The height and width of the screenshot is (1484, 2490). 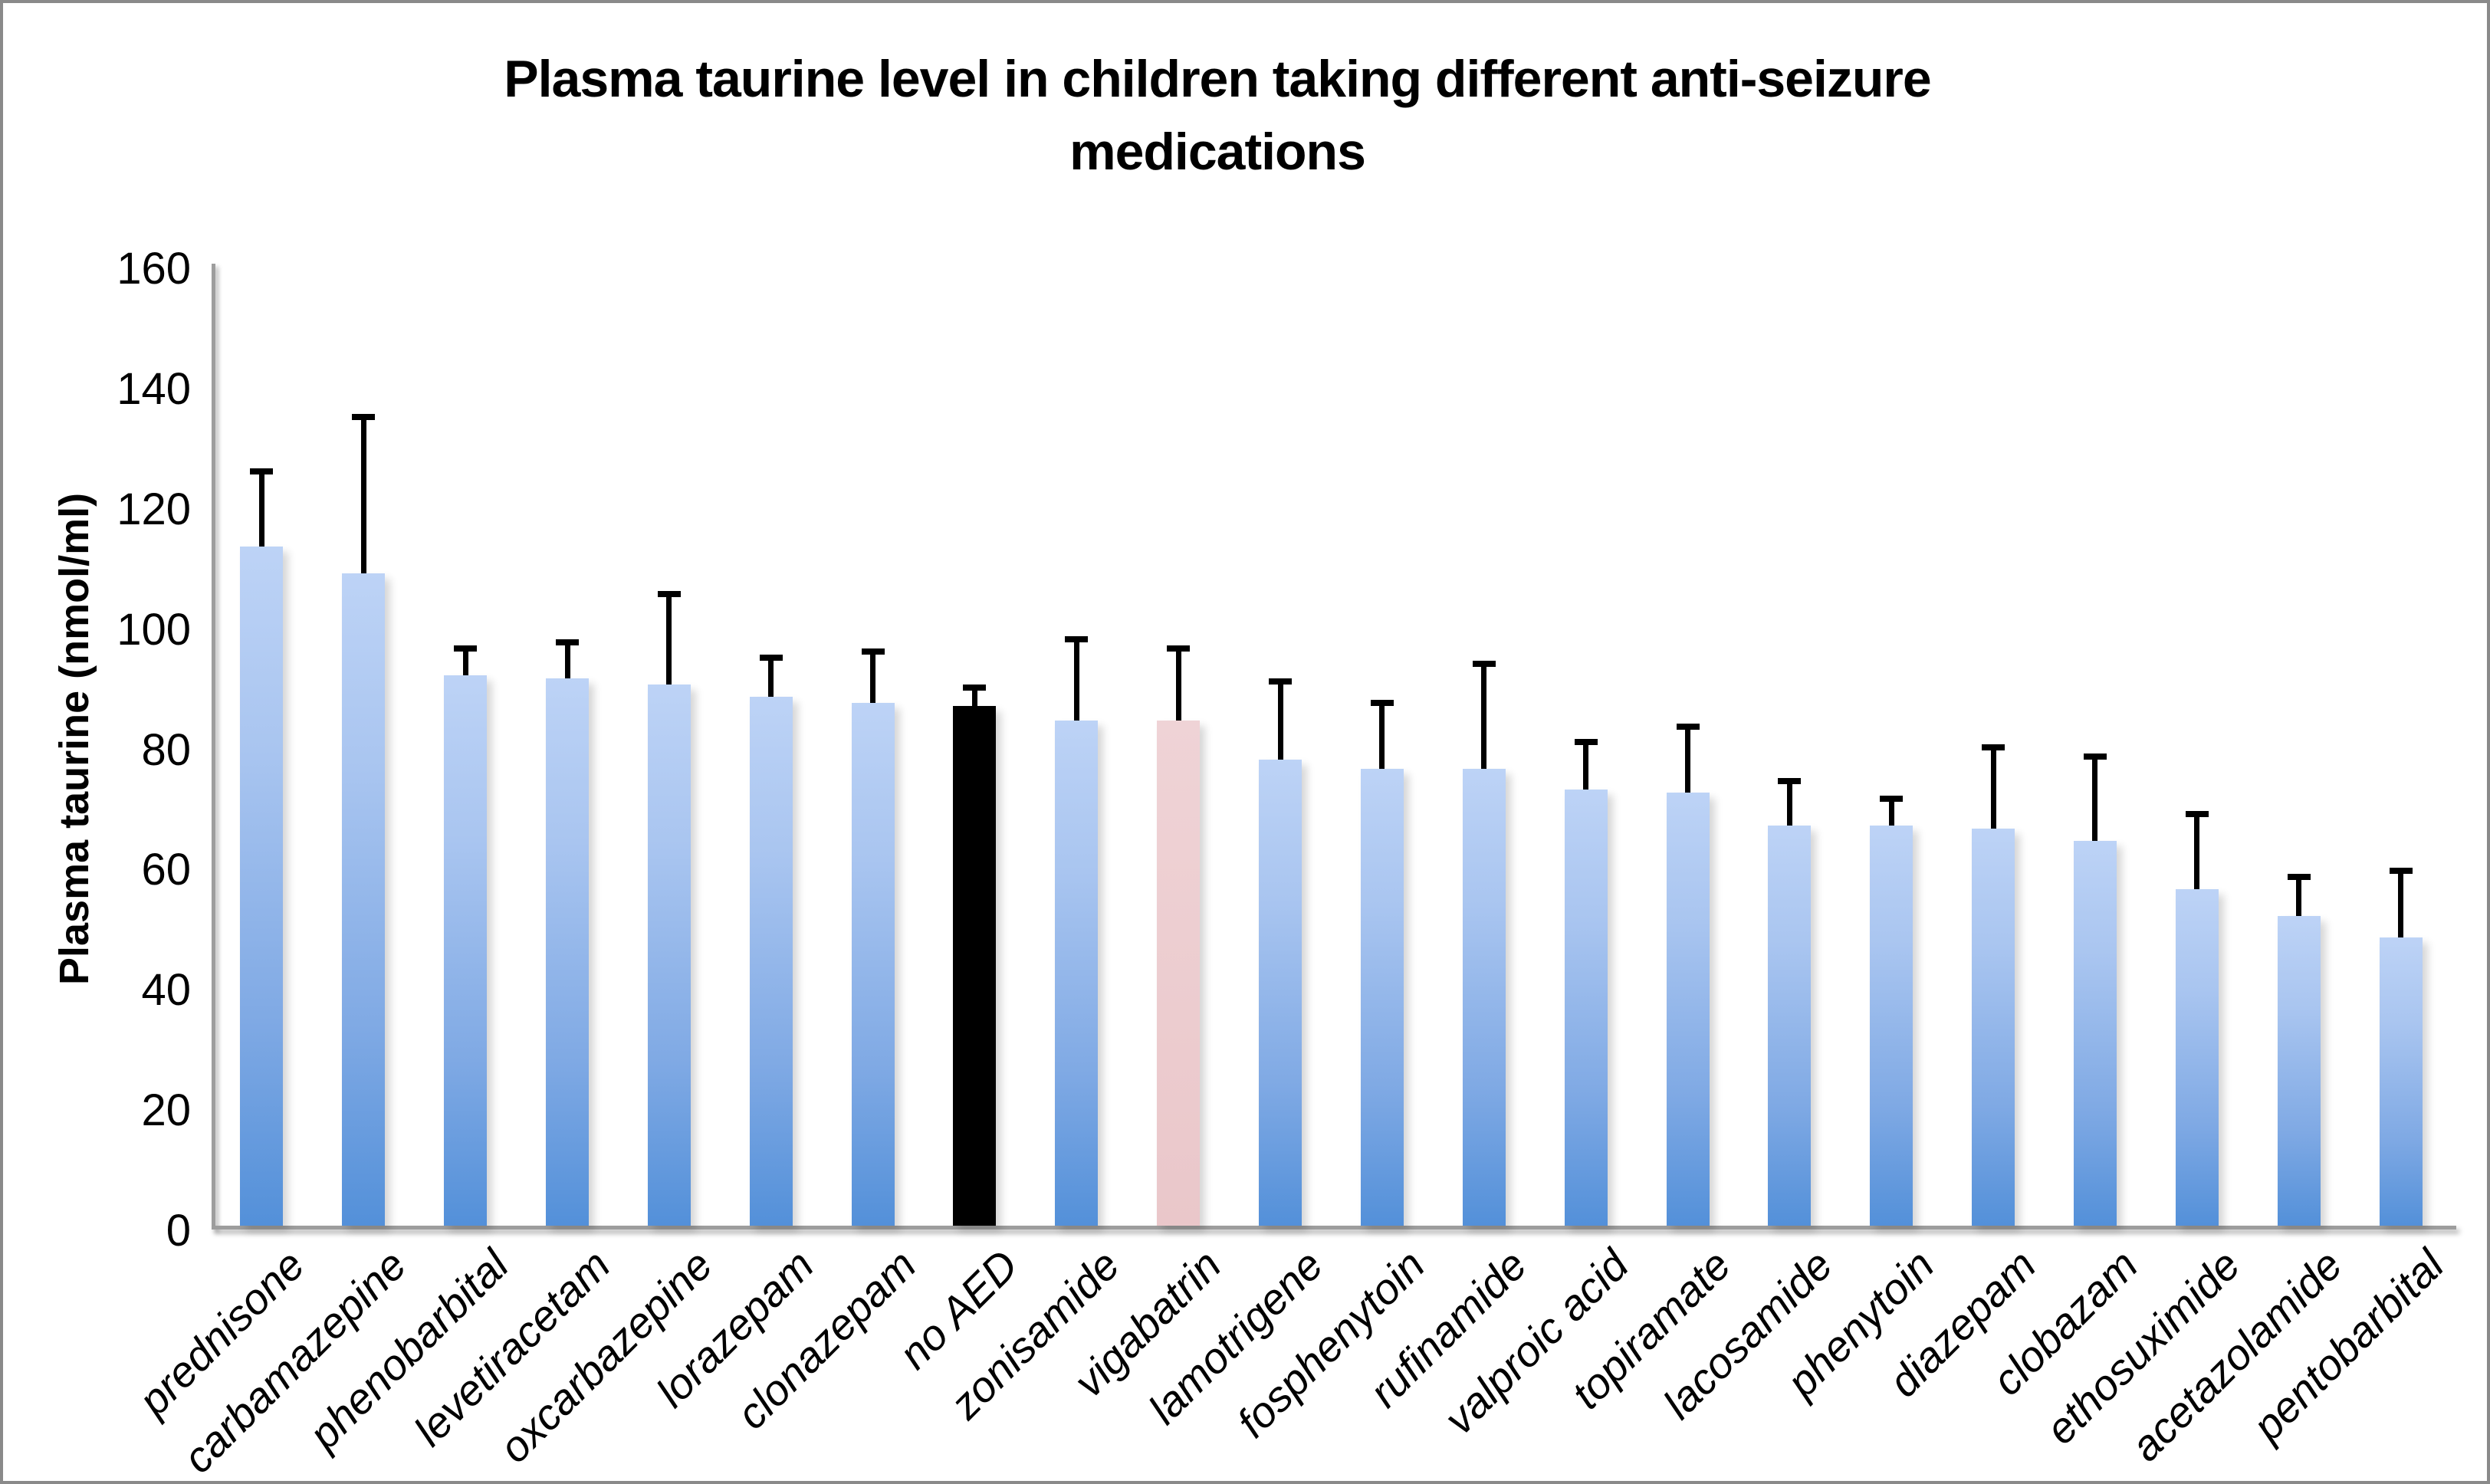 I want to click on bar-rufinamide, so click(x=1484, y=997).